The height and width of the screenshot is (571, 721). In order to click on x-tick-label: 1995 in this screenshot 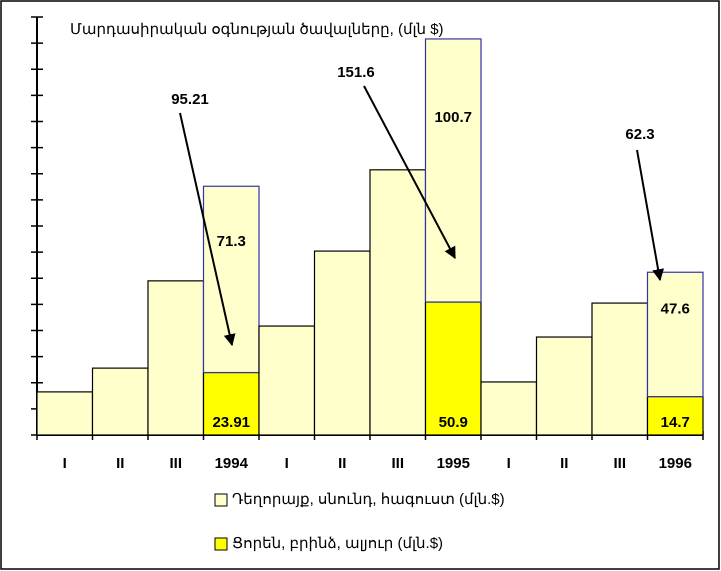, I will do `click(453, 463)`.